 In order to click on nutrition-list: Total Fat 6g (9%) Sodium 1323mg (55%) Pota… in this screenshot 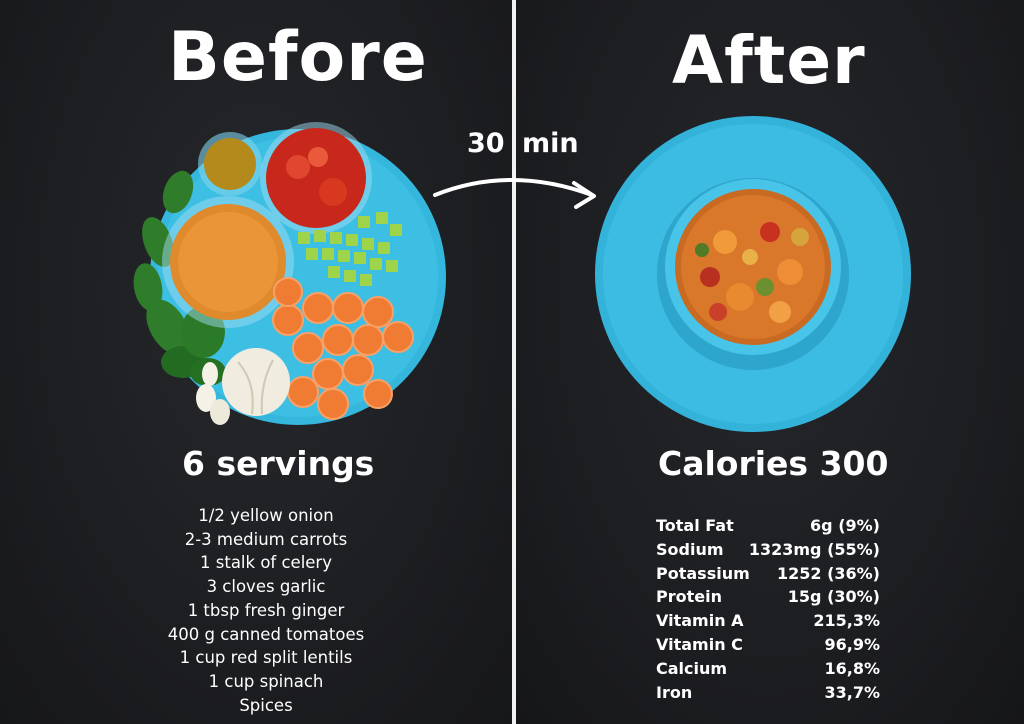, I will do `click(768, 609)`.